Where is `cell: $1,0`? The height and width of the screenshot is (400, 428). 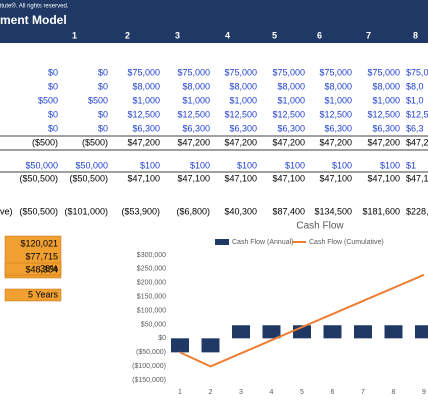
cell: $1,0 is located at coordinates (415, 100).